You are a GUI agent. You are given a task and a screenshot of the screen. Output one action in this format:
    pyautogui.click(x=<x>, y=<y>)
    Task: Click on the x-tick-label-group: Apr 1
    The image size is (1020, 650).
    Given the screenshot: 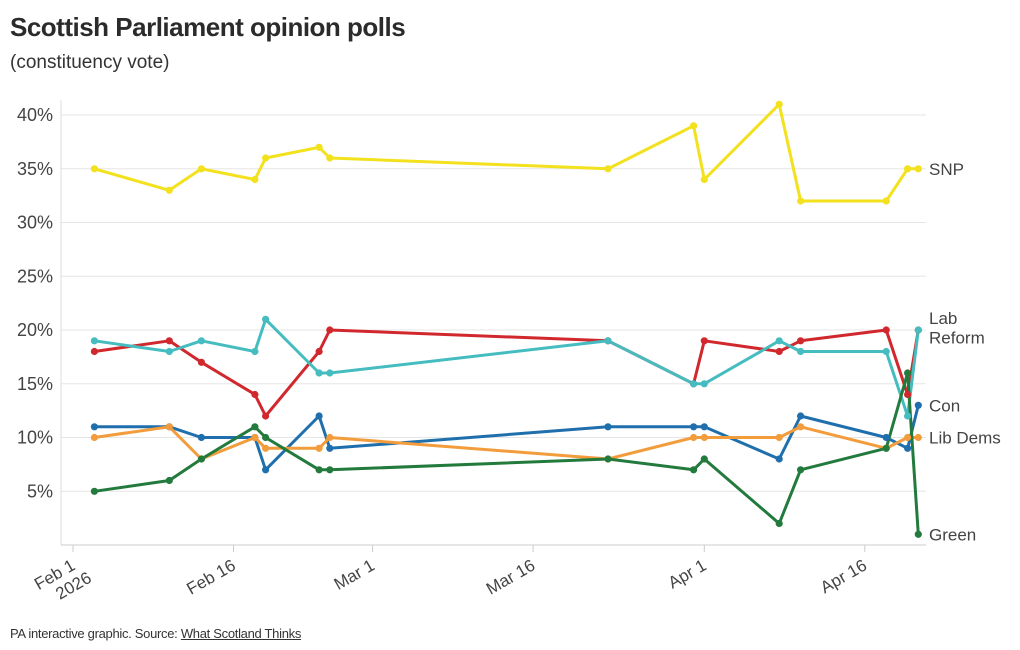 What is the action you would take?
    pyautogui.click(x=687, y=574)
    